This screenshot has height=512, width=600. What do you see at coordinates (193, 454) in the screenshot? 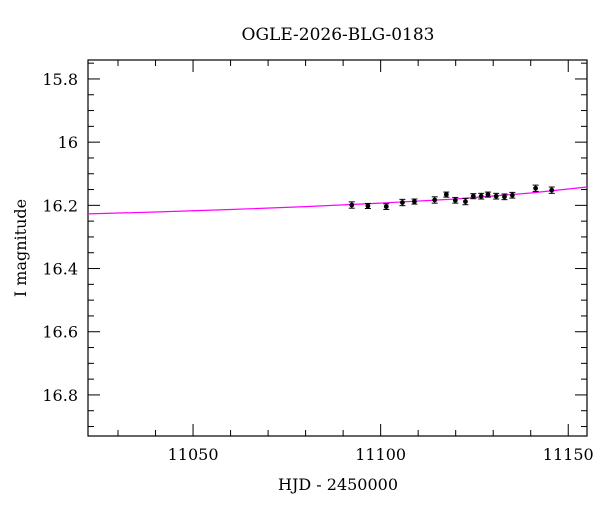
I see `x-tick-label: 11050` at bounding box center [193, 454].